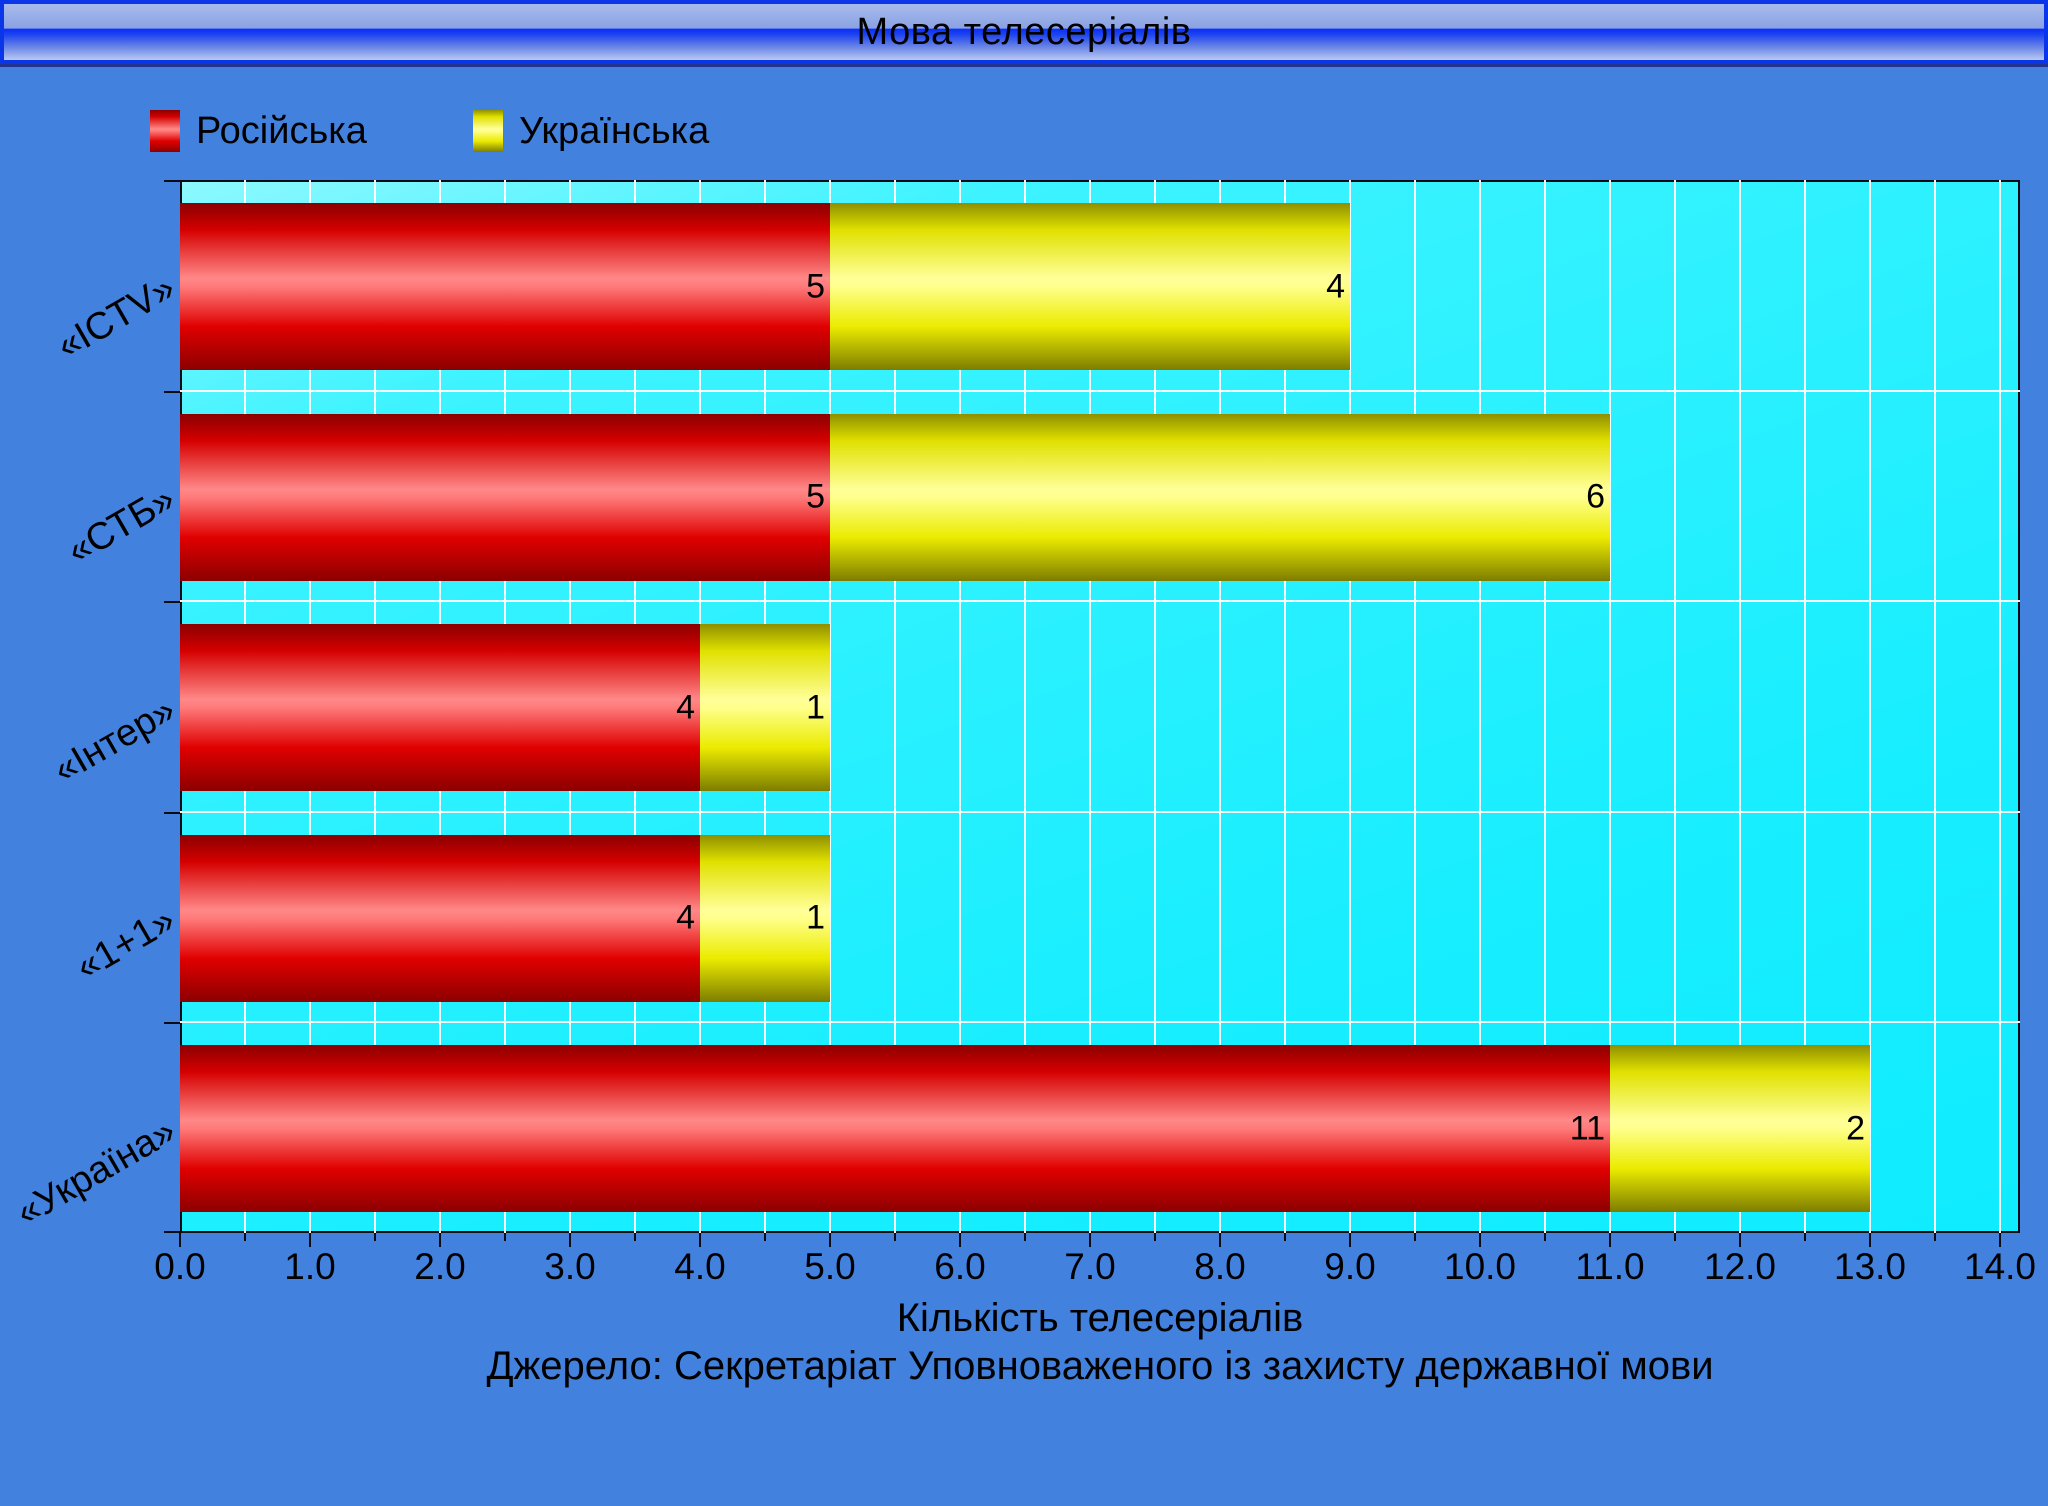 The height and width of the screenshot is (1506, 2048). What do you see at coordinates (121, 525) in the screenshot?
I see `category-label: «СТБ»` at bounding box center [121, 525].